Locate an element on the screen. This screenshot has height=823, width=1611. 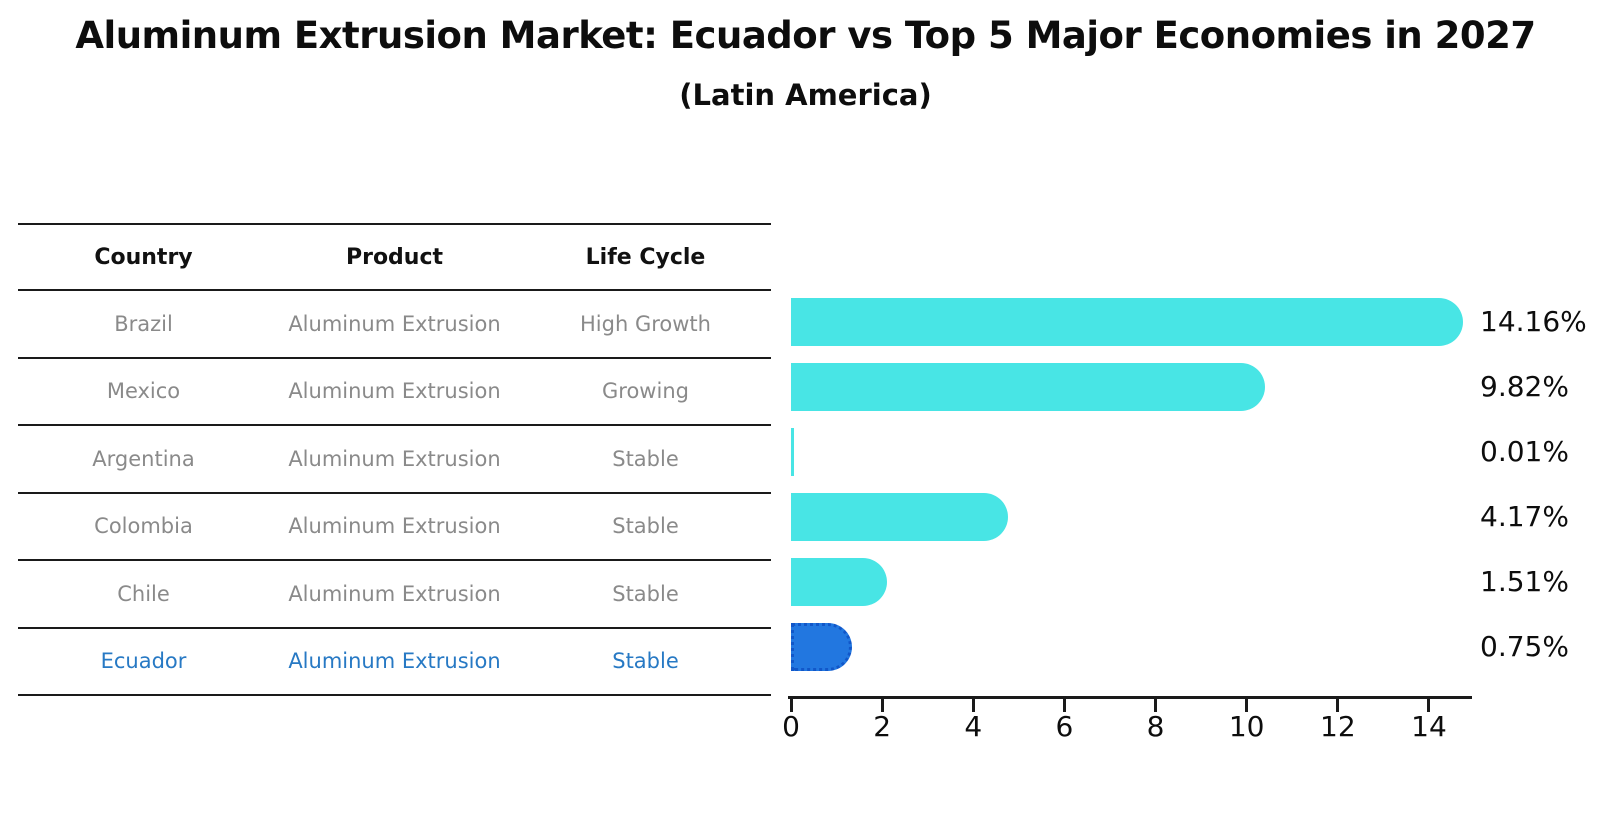
x-tick-label: 6 is located at coordinates (1064, 726).